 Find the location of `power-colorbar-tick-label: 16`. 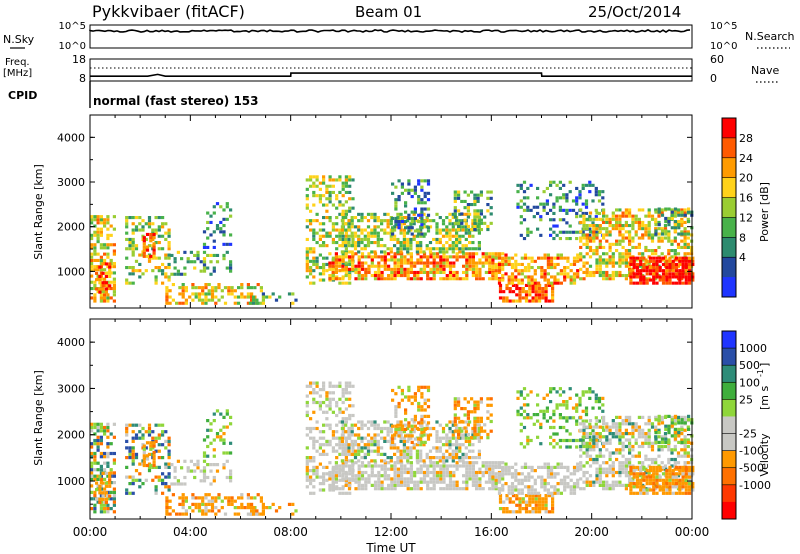

power-colorbar-tick-label: 16 is located at coordinates (746, 198).